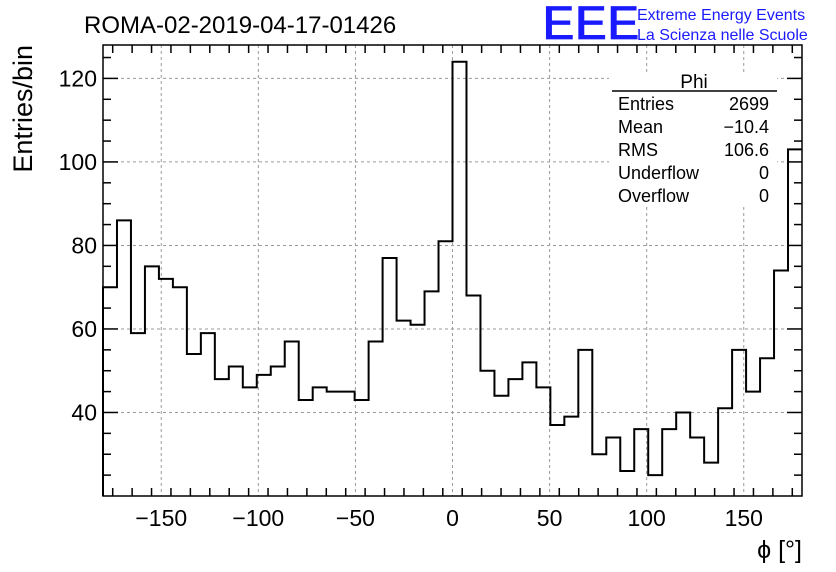 The width and height of the screenshot is (836, 572). Describe the element at coordinates (646, 518) in the screenshot. I see `x-tick-label: 100` at that location.